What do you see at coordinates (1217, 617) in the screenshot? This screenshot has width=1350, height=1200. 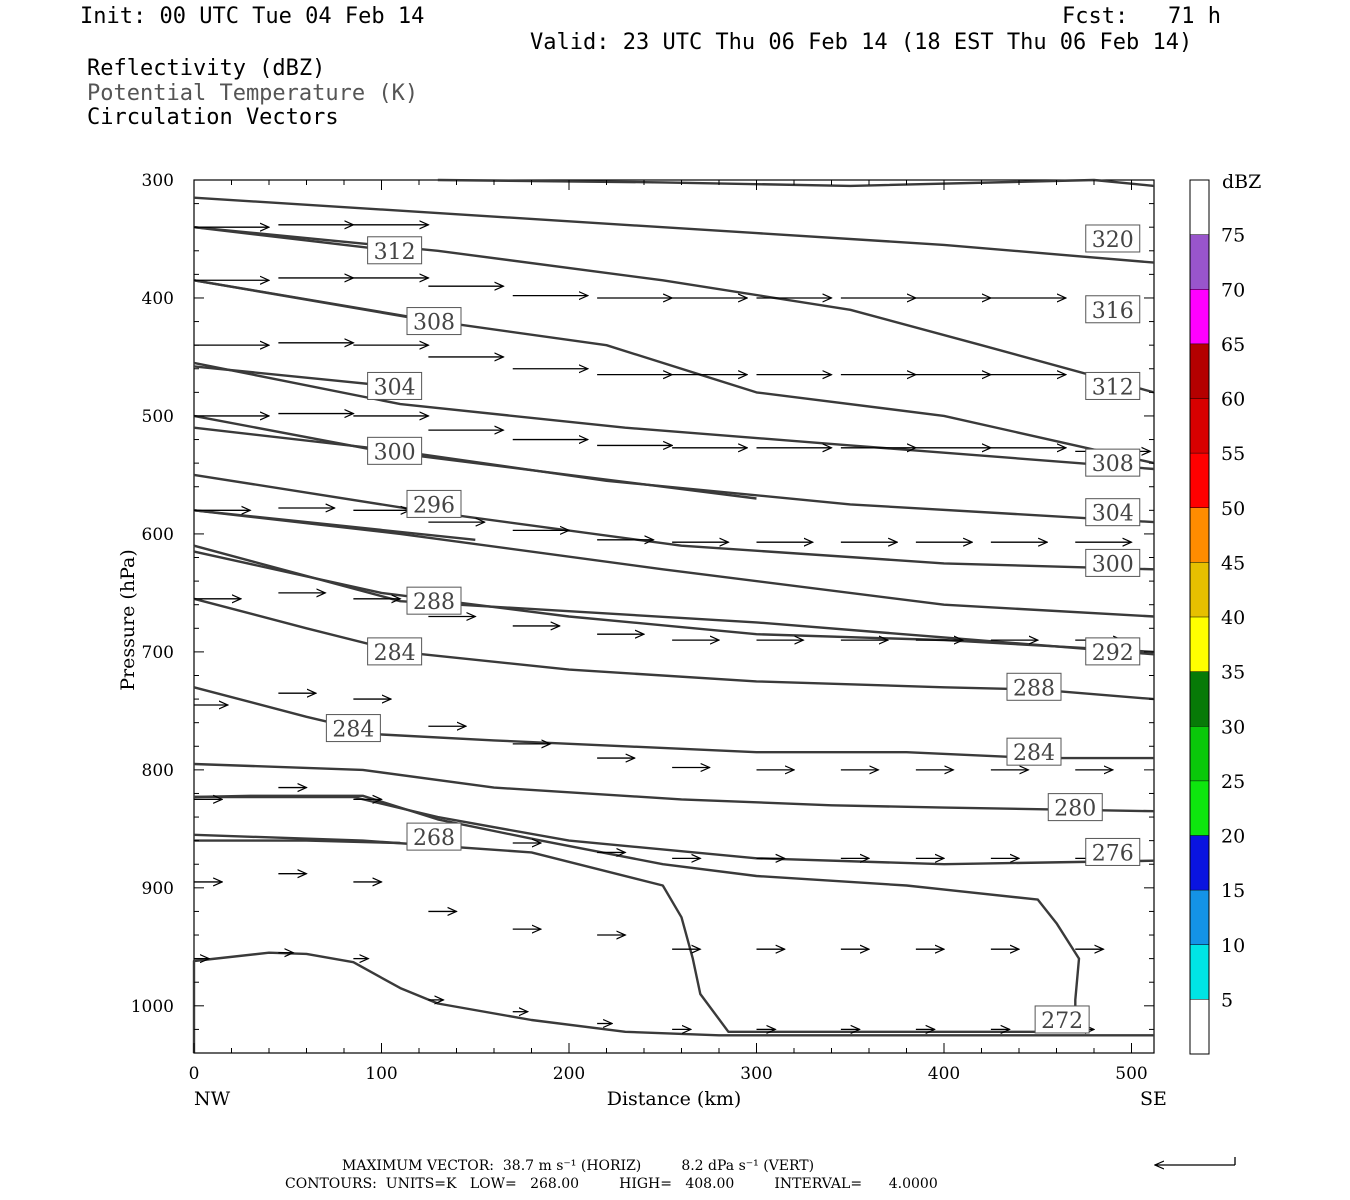 I see `colorbar: 5 10 15 20 25 30 35 40 45 50 55 60 65 70 75` at bounding box center [1217, 617].